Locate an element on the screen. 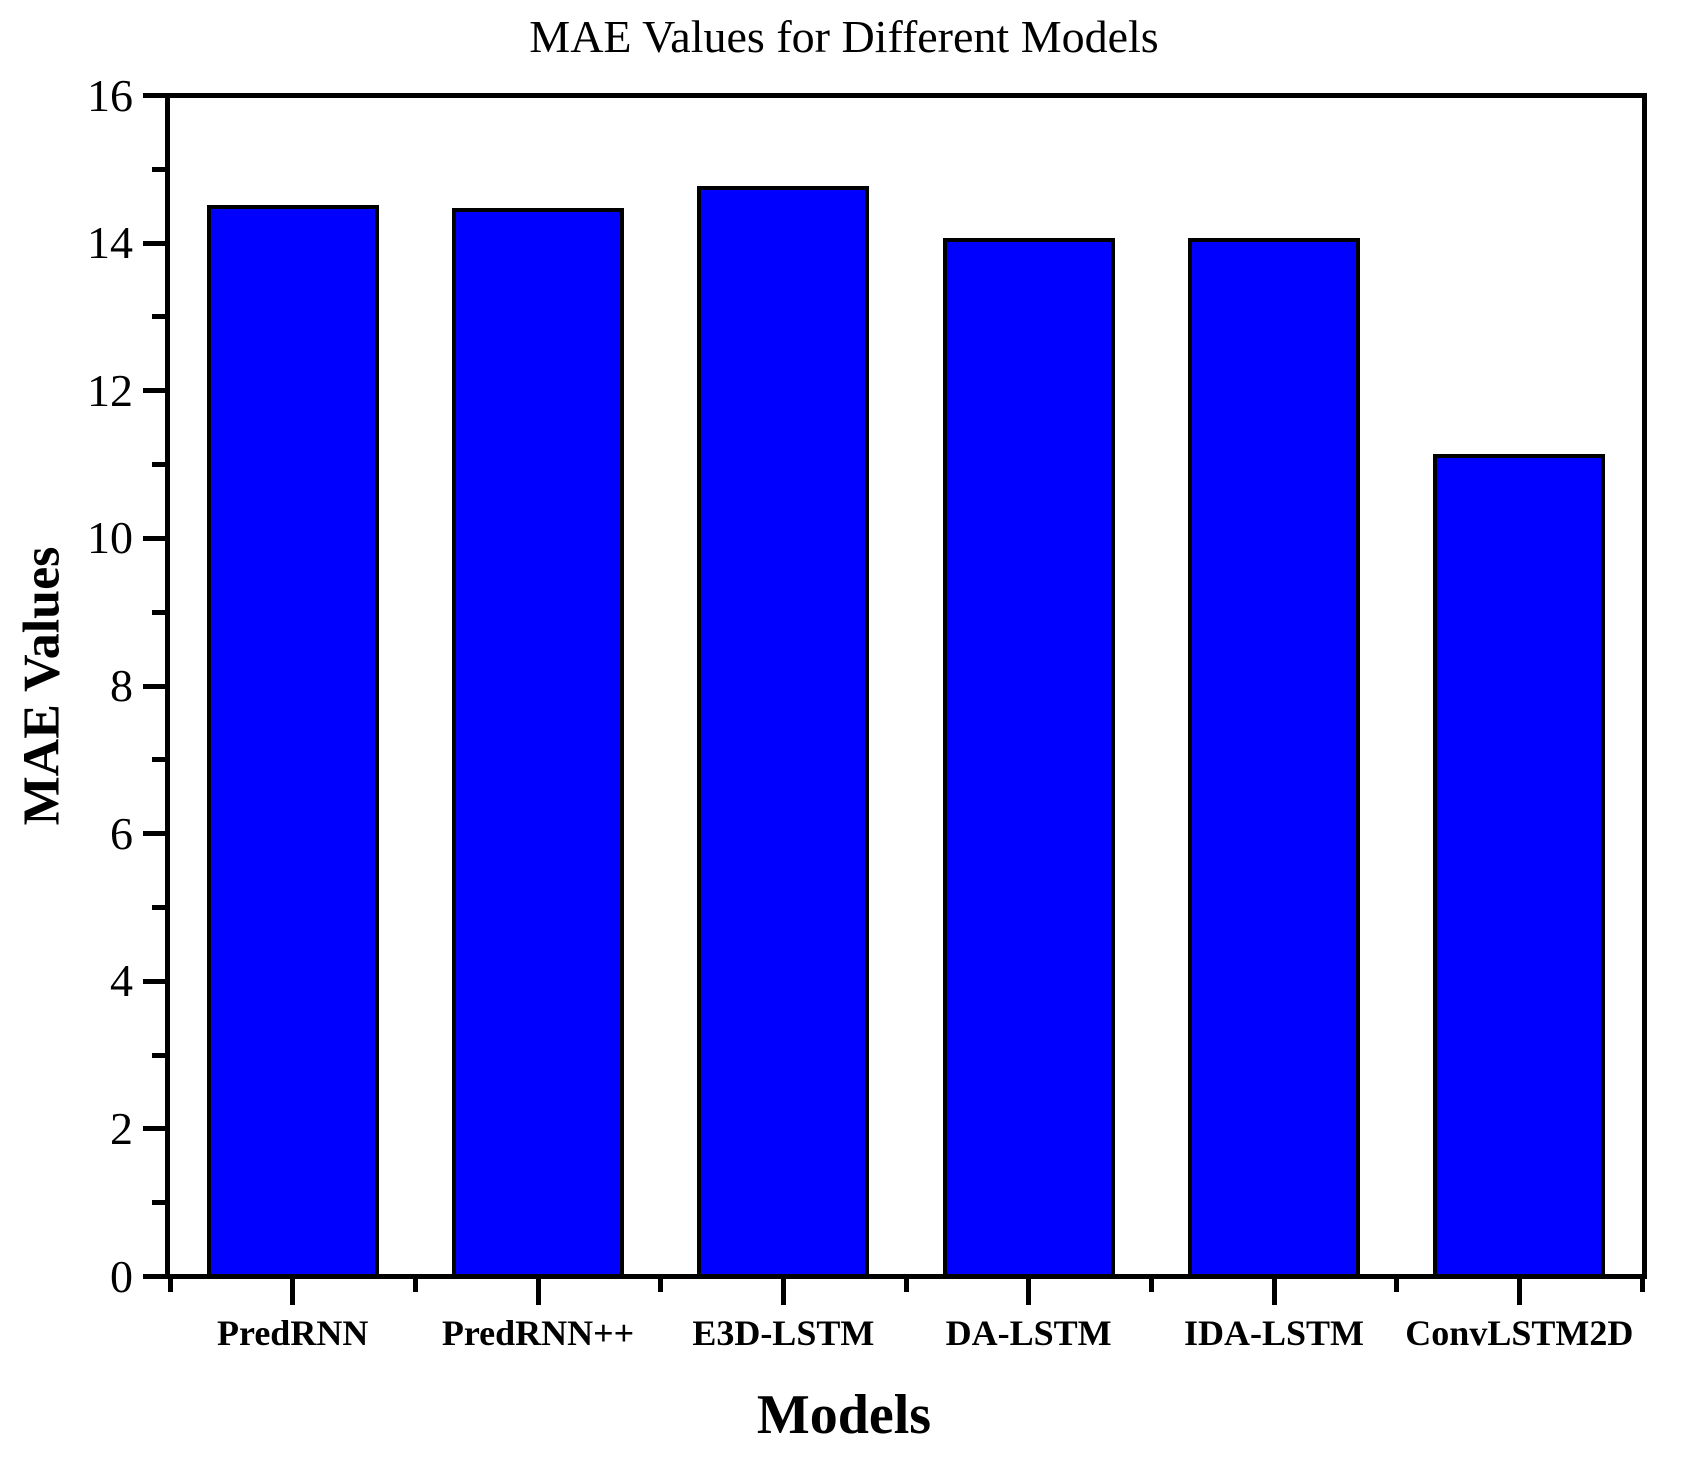 The width and height of the screenshot is (1688, 1466). y-tick-label: 2 is located at coordinates (121, 1128).